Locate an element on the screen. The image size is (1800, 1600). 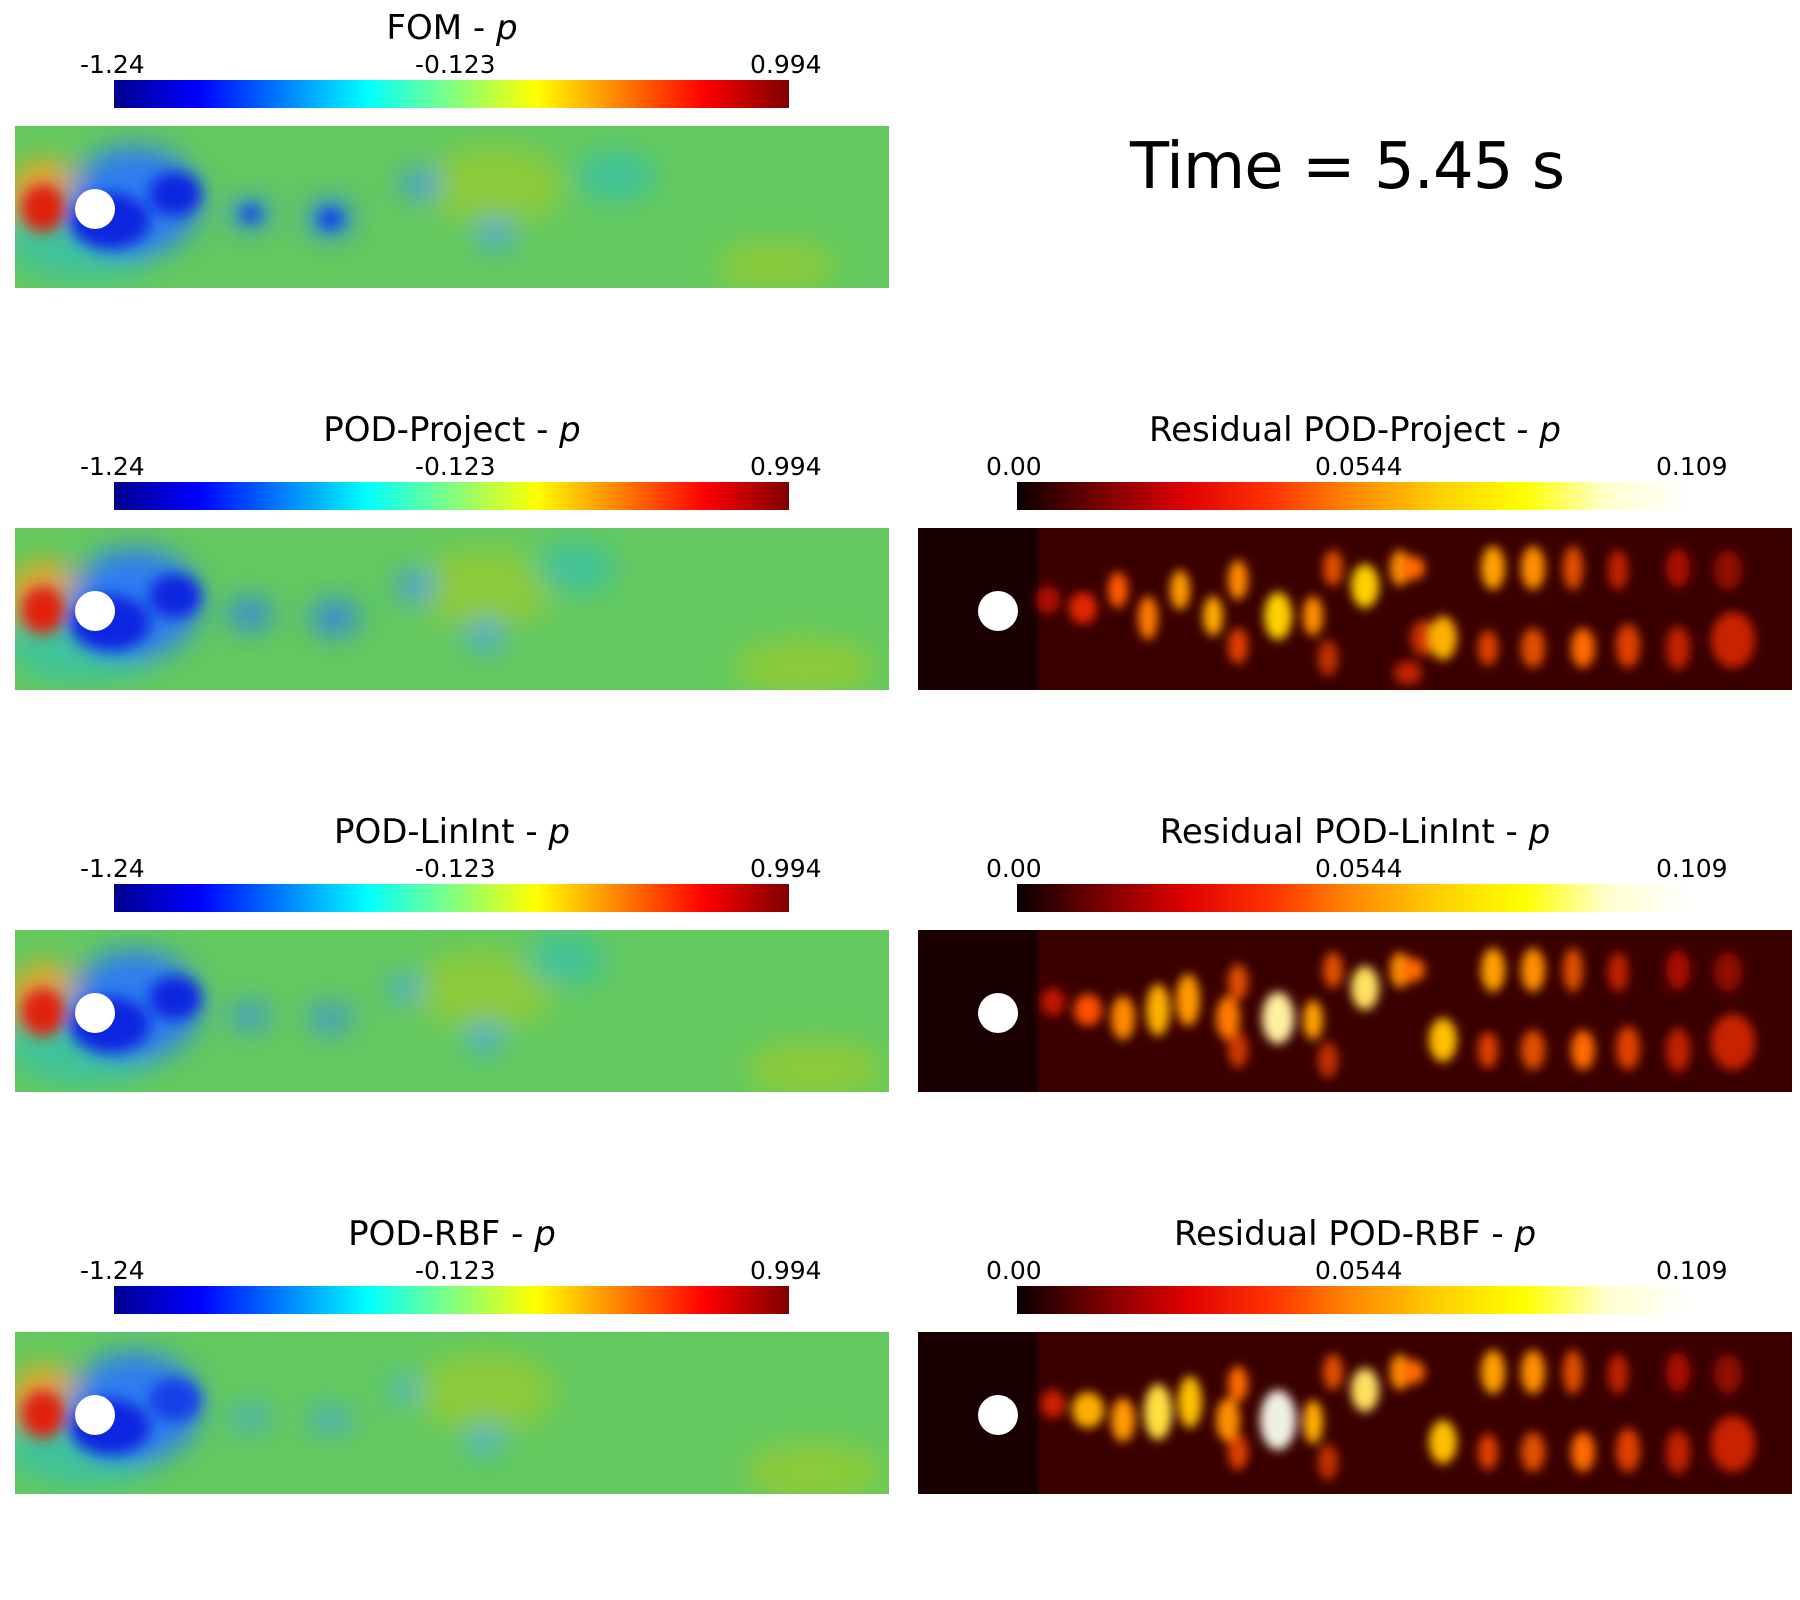
panel-pod-linint: POD-LinInt - p -1.24 -0.123 0.994 is located at coordinates (452, 1002).